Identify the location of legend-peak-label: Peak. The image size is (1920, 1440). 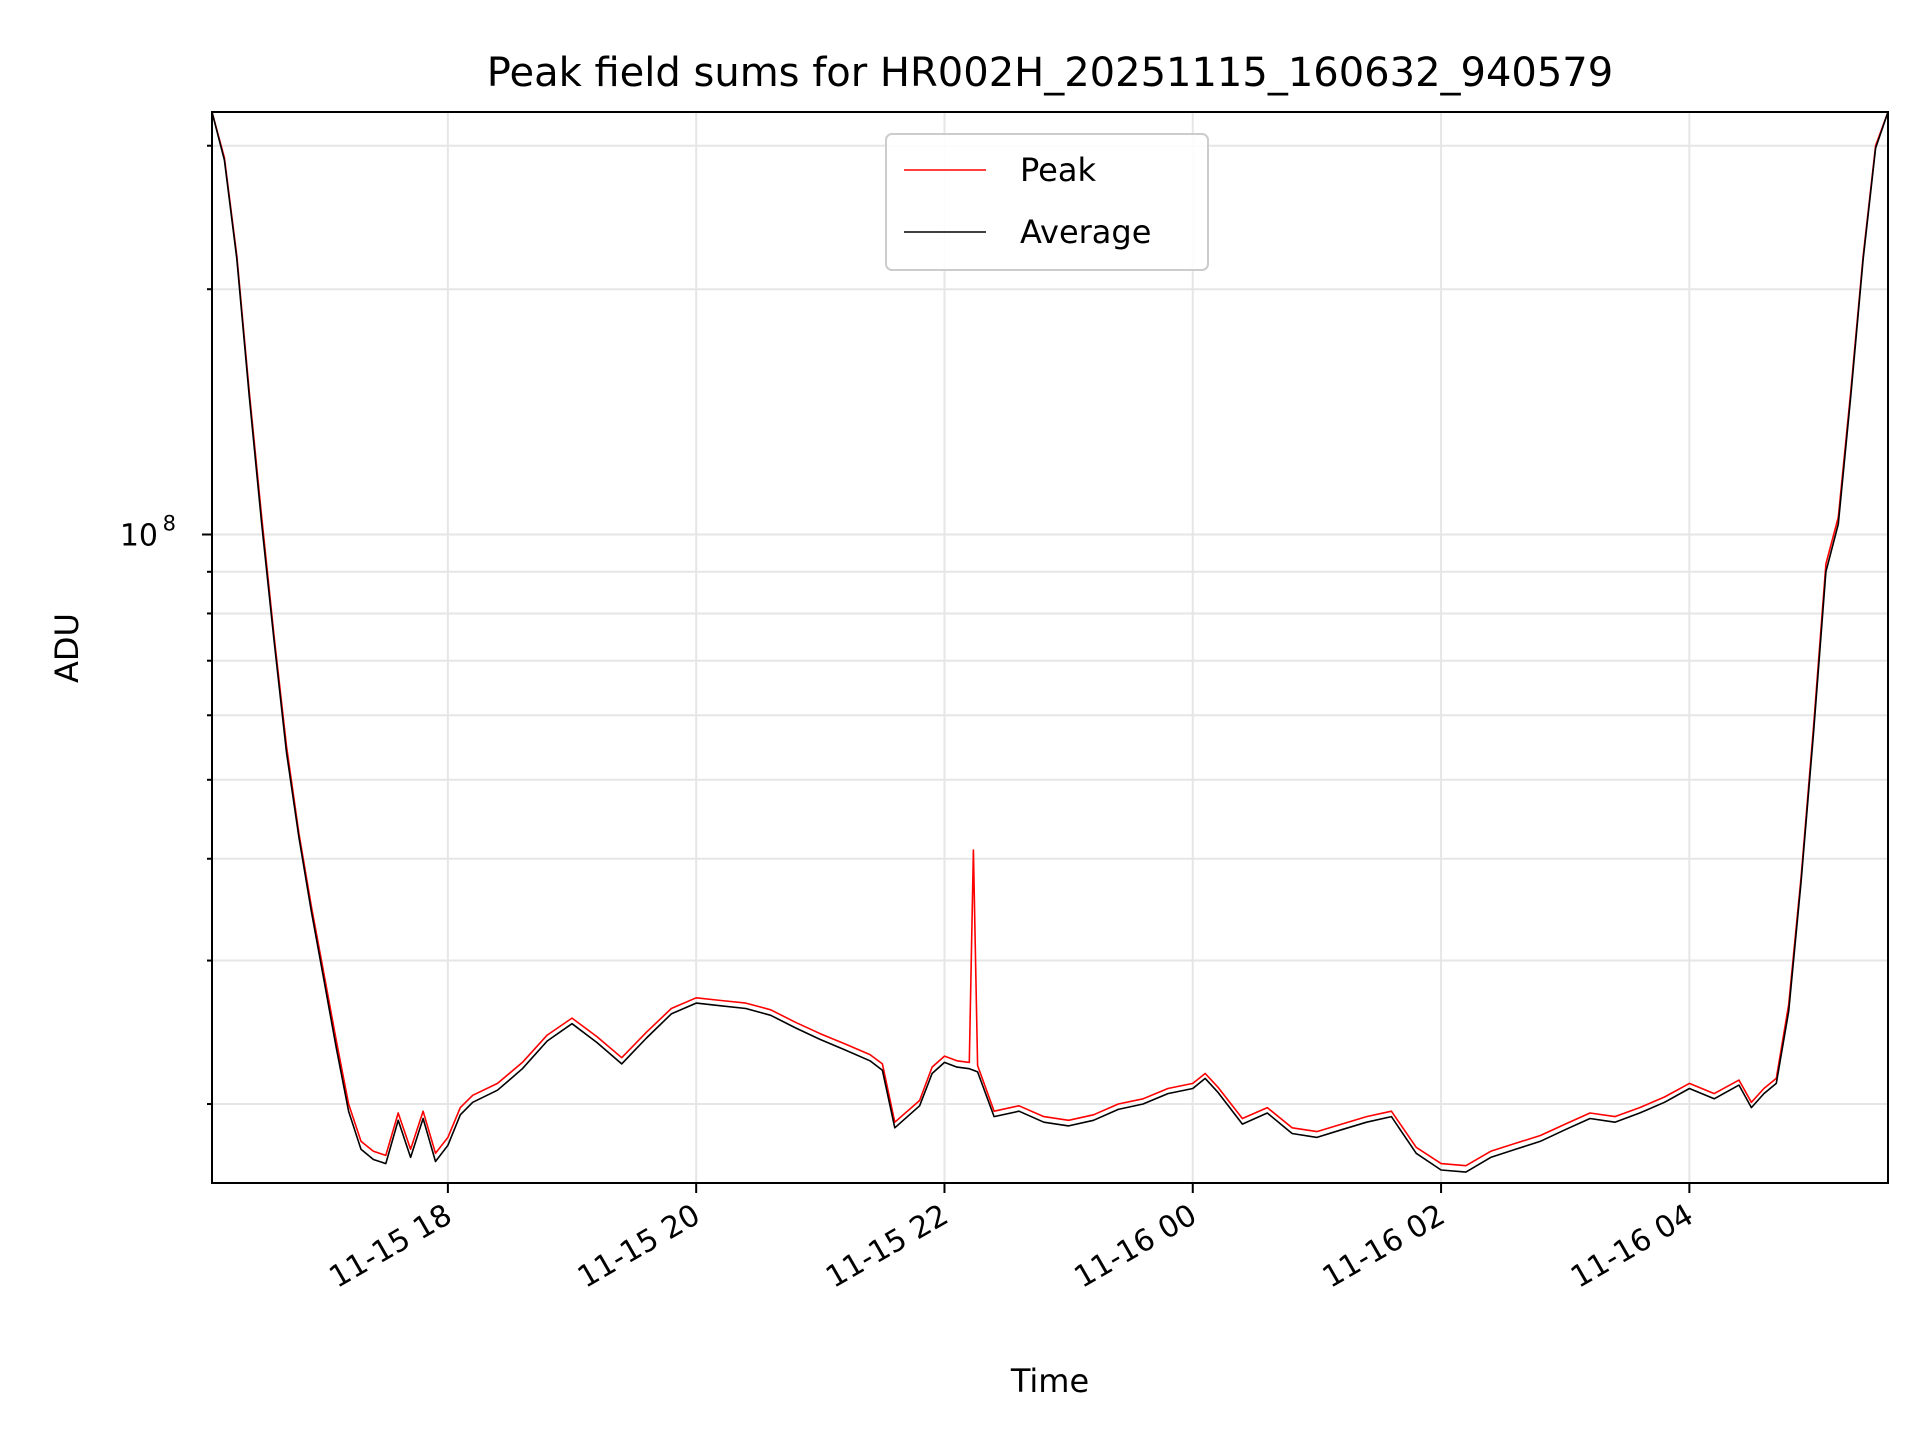
(1058, 170).